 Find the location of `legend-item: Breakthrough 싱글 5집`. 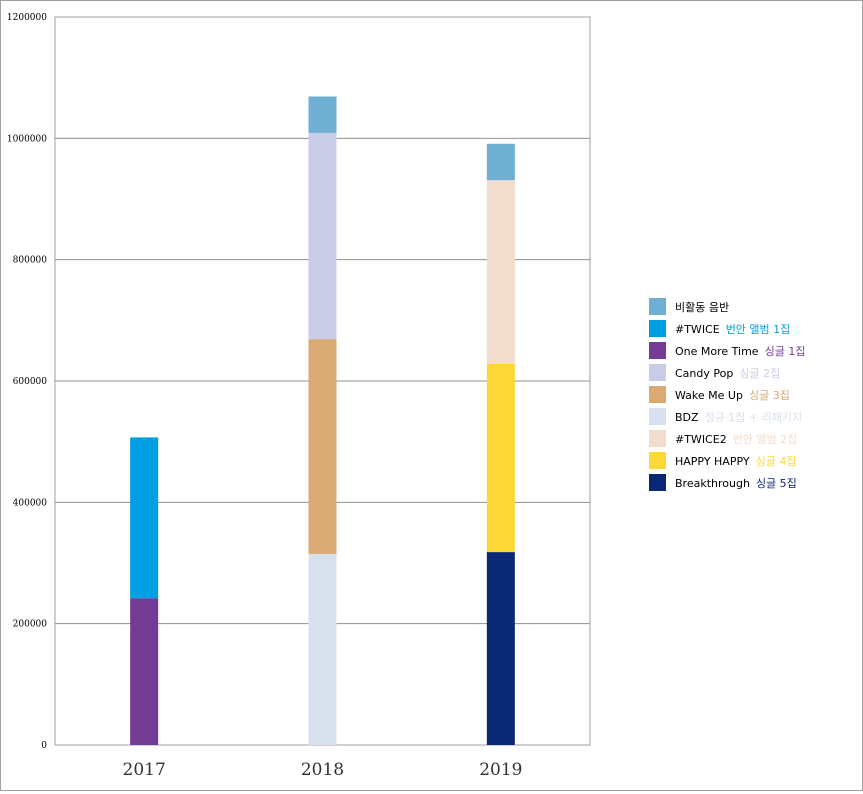

legend-item: Breakthrough 싱글 5집 is located at coordinates (723, 482).